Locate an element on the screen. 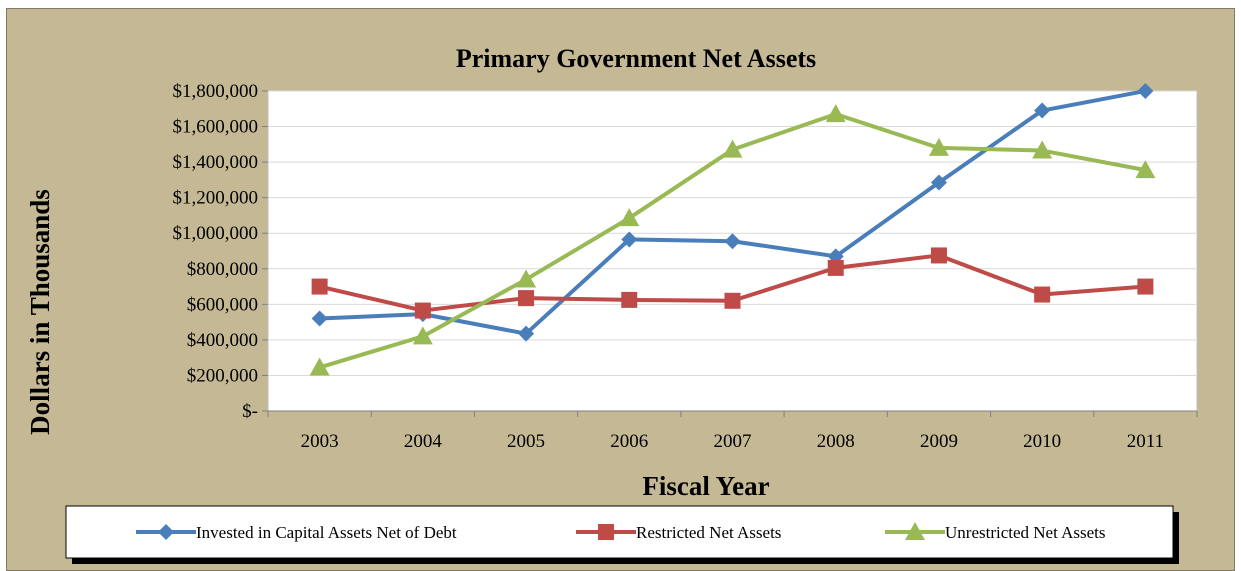 This screenshot has width=1241, height=571. x-tick-label: 2010 is located at coordinates (1042, 441).